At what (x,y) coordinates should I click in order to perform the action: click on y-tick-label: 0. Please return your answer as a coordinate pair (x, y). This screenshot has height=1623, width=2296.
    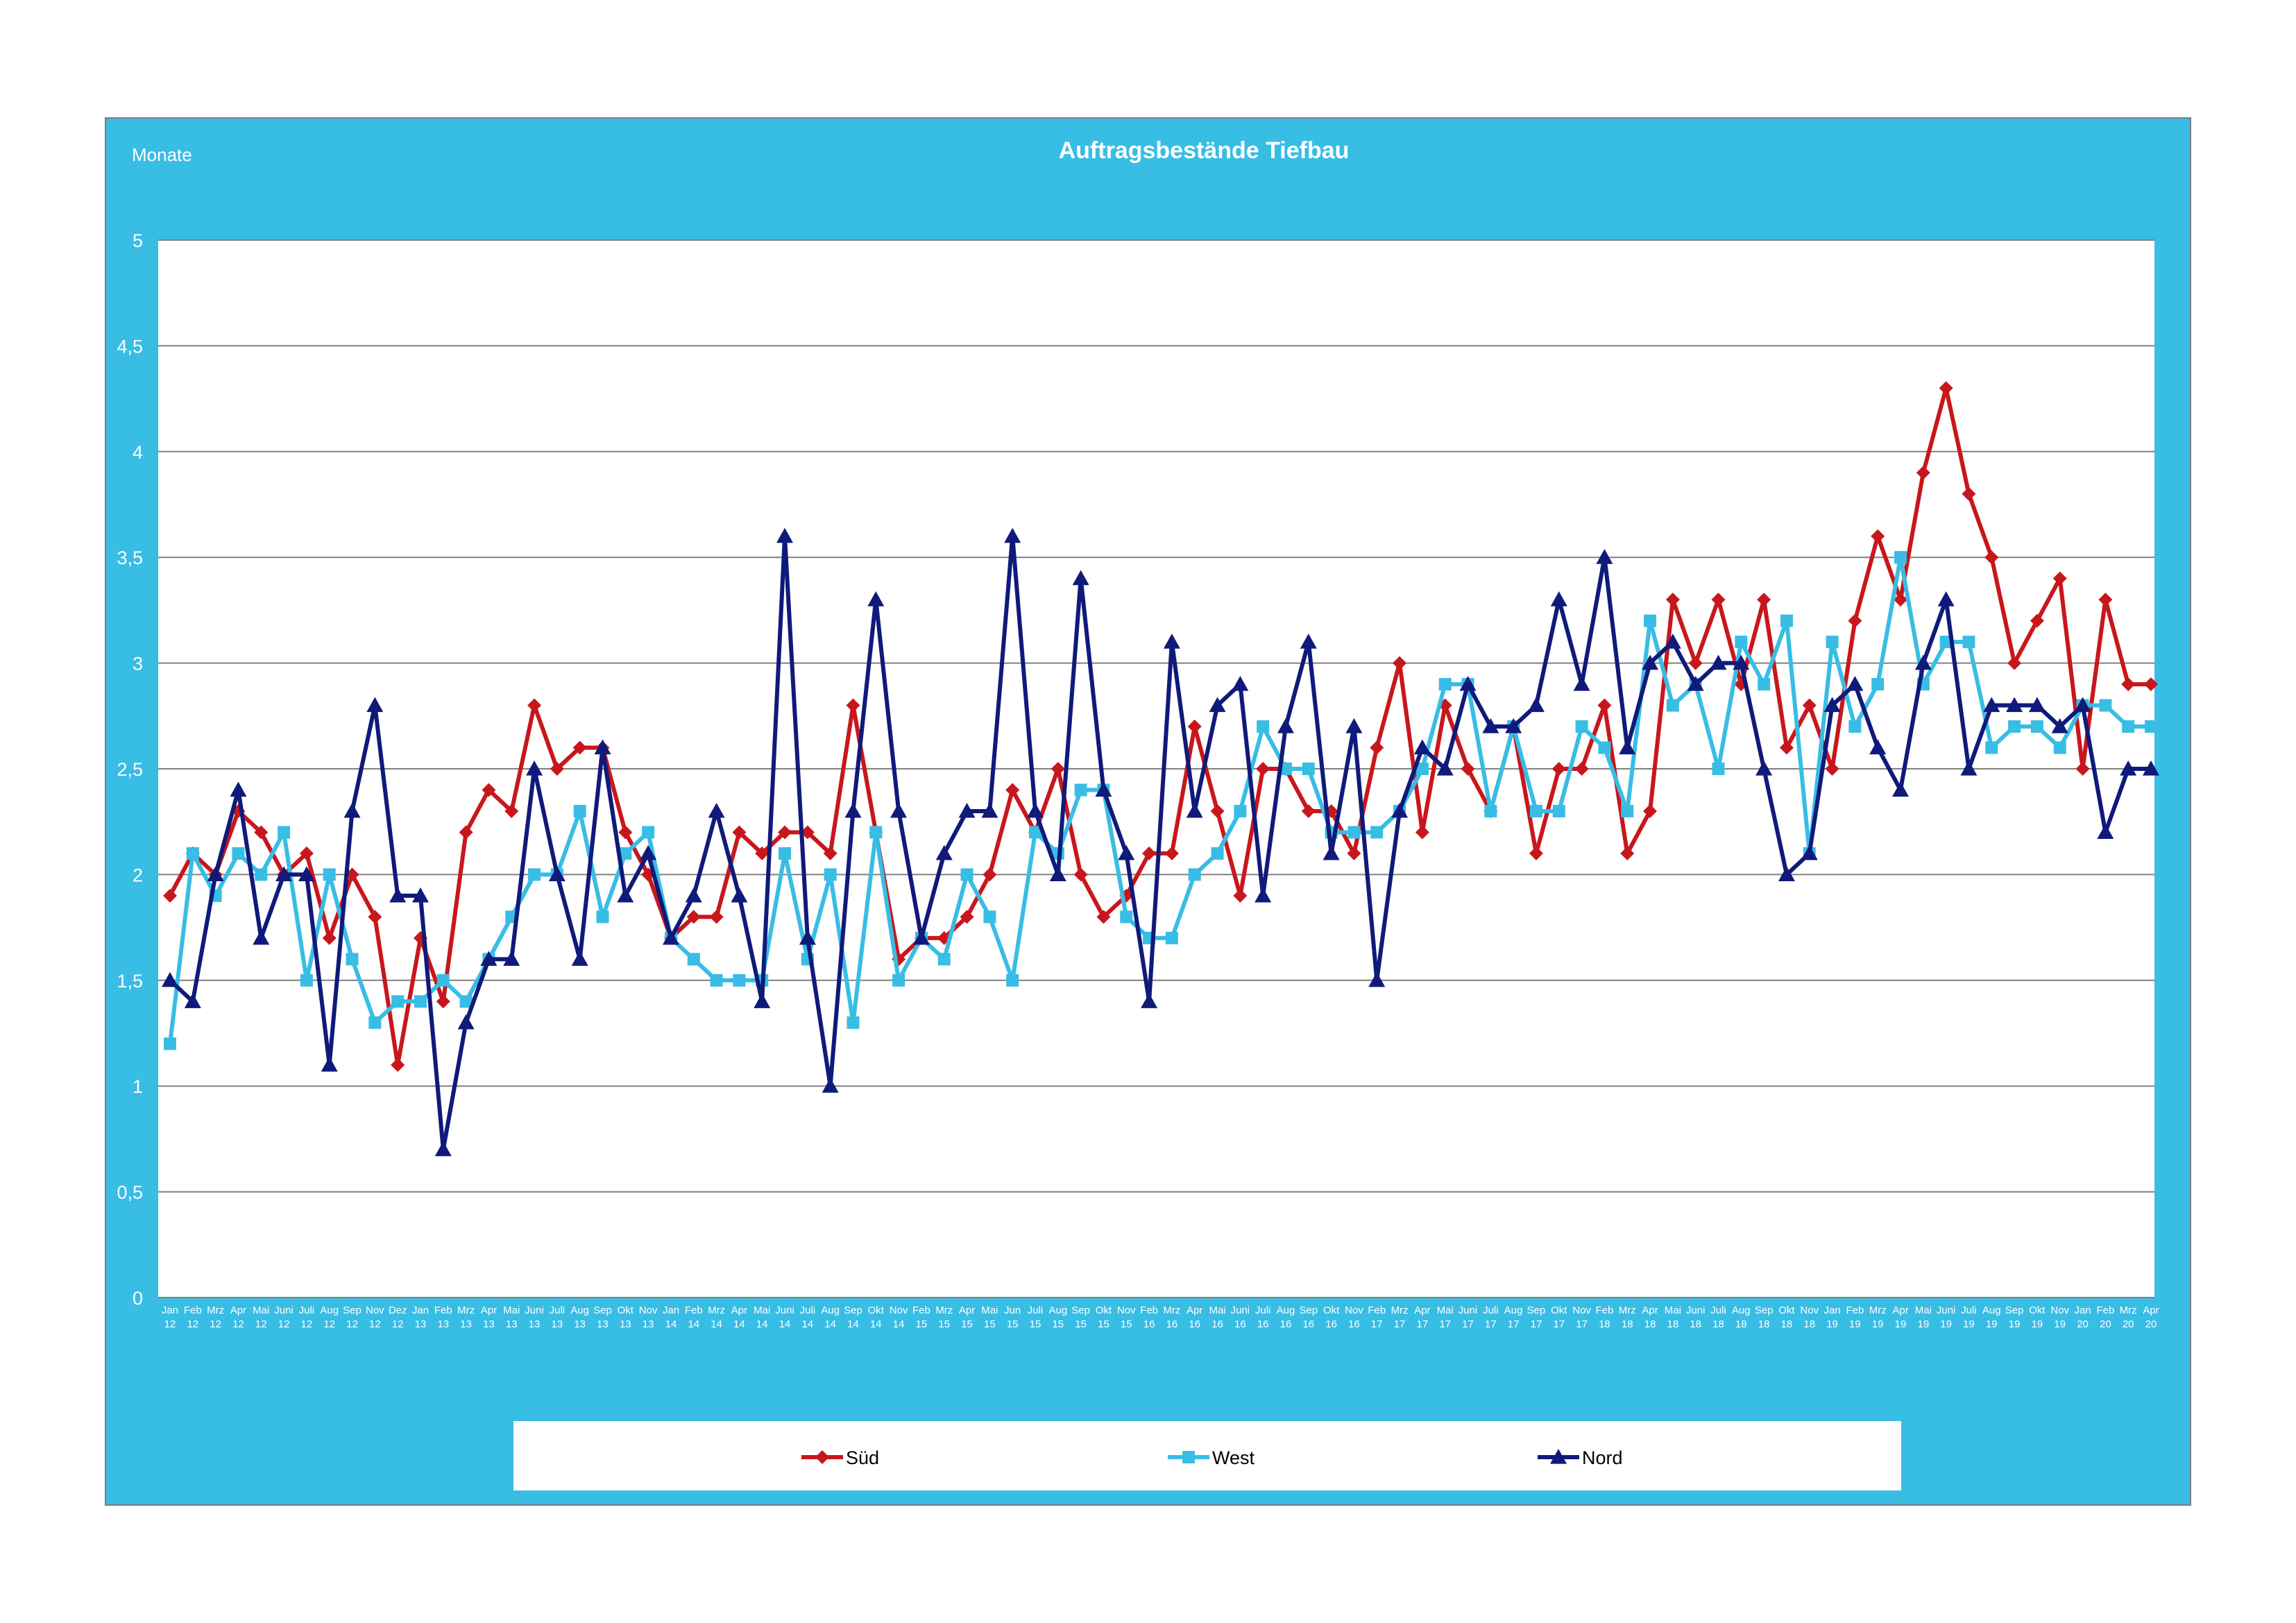
    Looking at the image, I should click on (138, 1298).